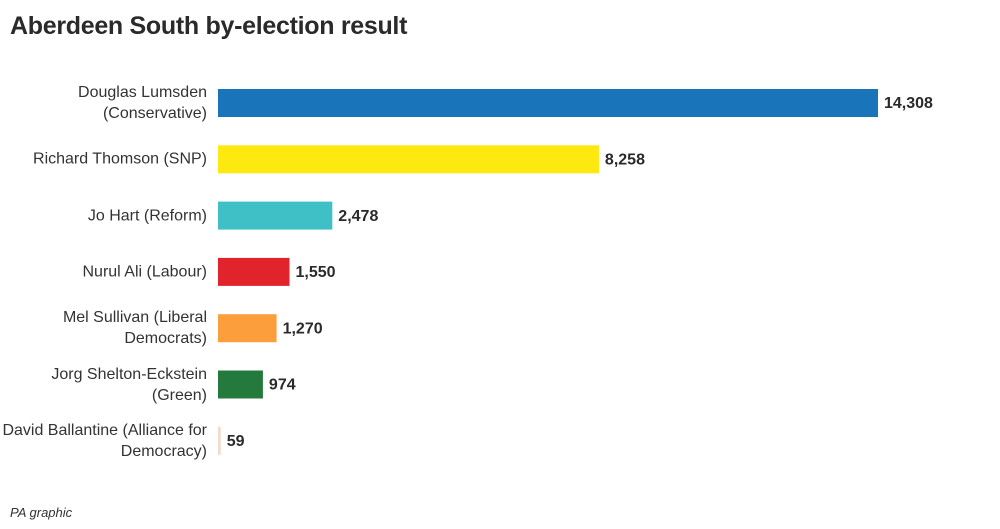 The height and width of the screenshot is (529, 1000). I want to click on value-label: 1,270, so click(303, 328).